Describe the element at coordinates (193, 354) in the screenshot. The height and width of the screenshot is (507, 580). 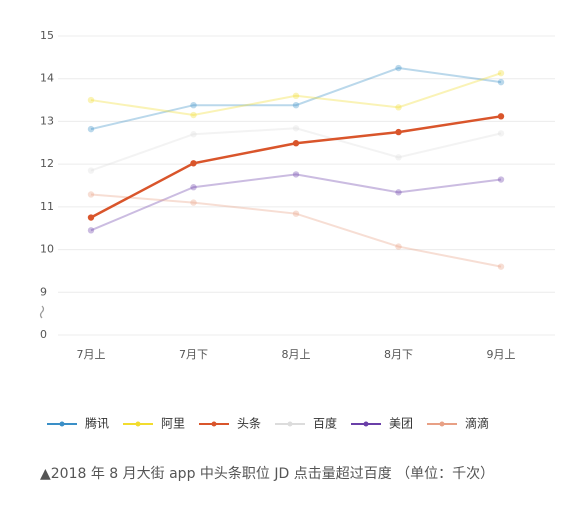
I see `x-tick-label: 7月下` at that location.